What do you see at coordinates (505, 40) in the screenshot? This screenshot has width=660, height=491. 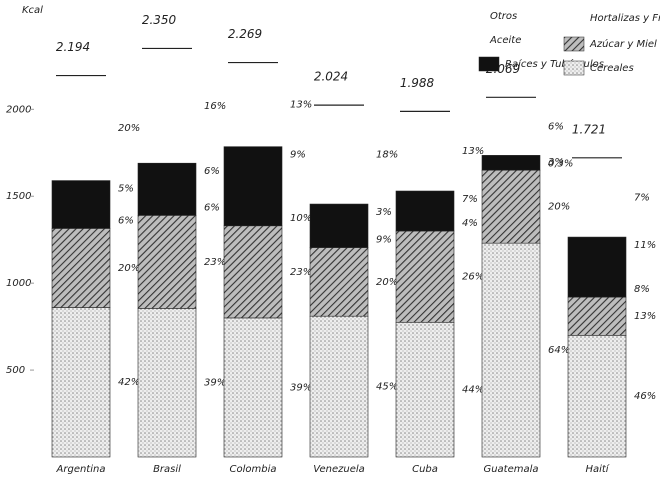 I see `legend-label: Aceite` at bounding box center [505, 40].